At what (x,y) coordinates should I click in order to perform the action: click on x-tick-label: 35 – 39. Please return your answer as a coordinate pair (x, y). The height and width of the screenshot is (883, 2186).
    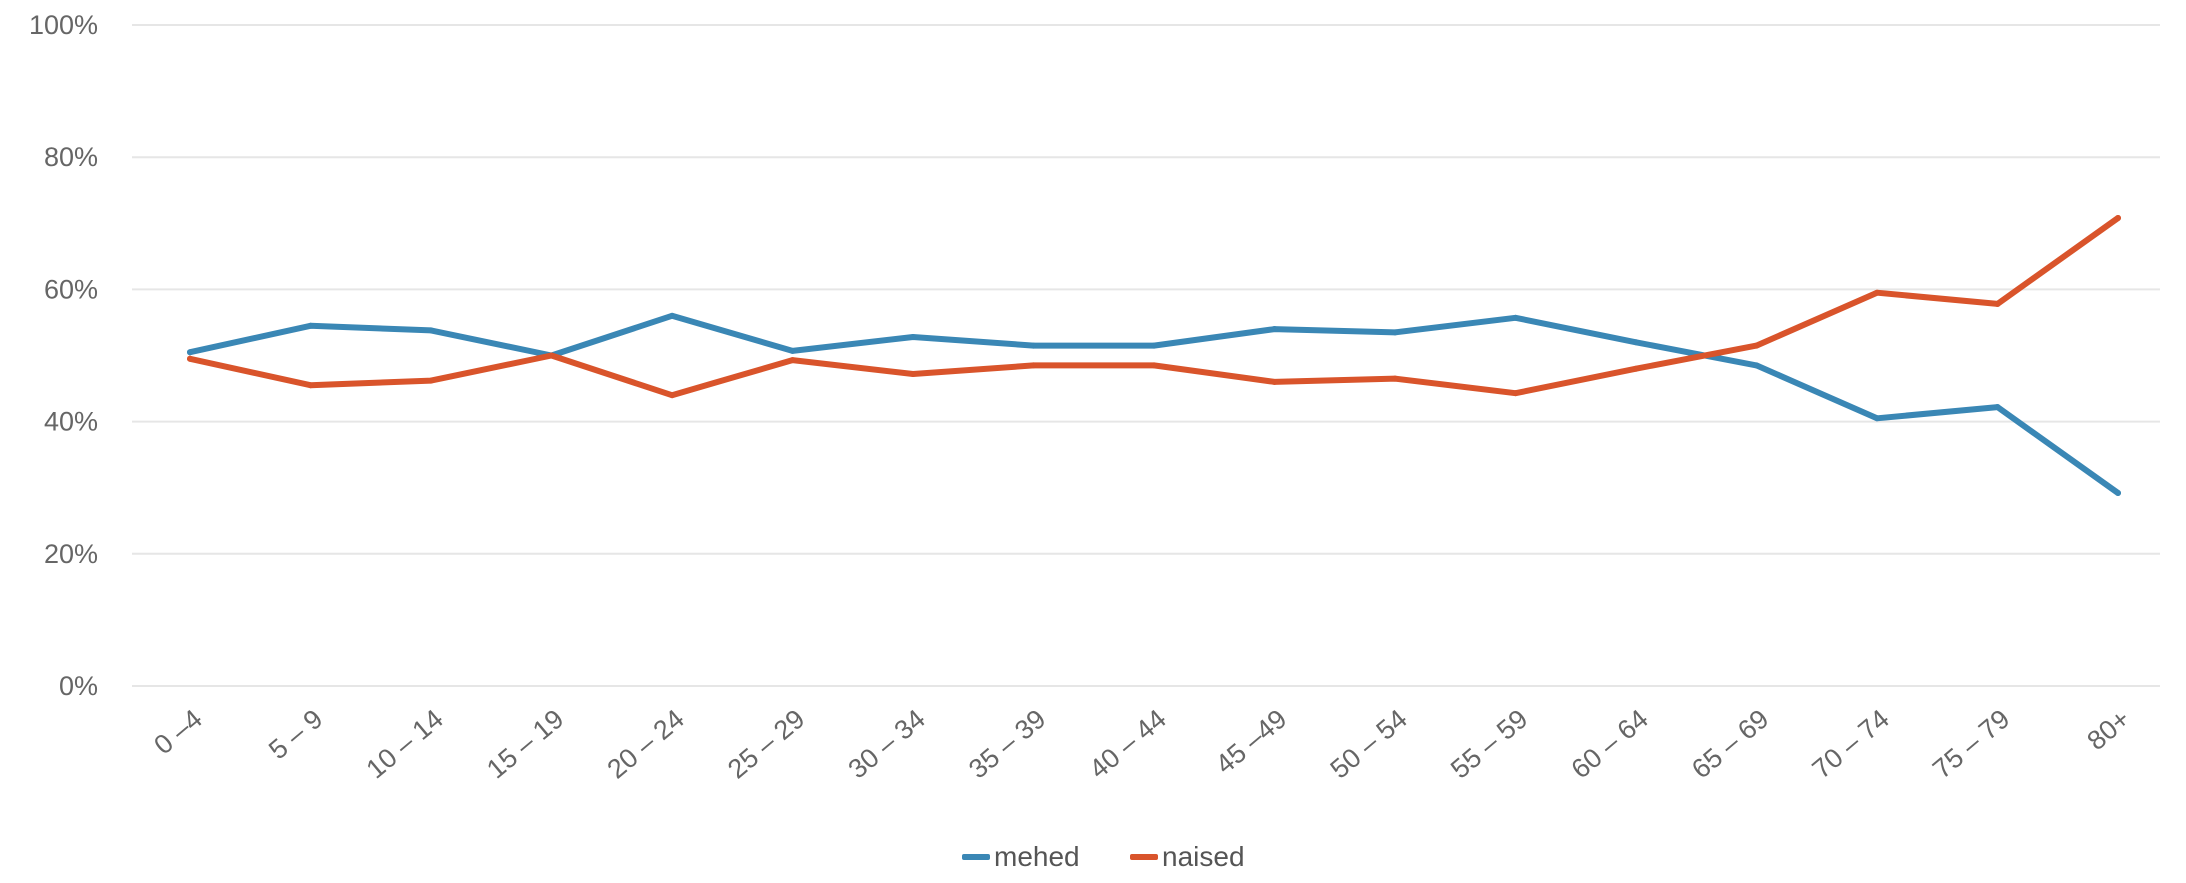
    Looking at the image, I should click on (1007, 744).